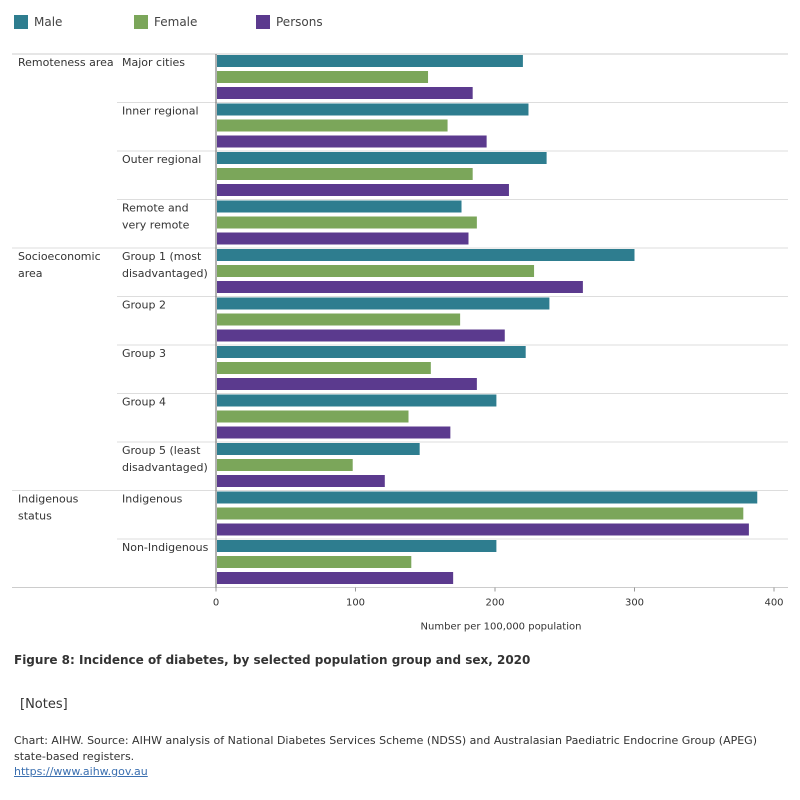  I want to click on category-label: Group 1 (most disadvantaged), so click(165, 265).